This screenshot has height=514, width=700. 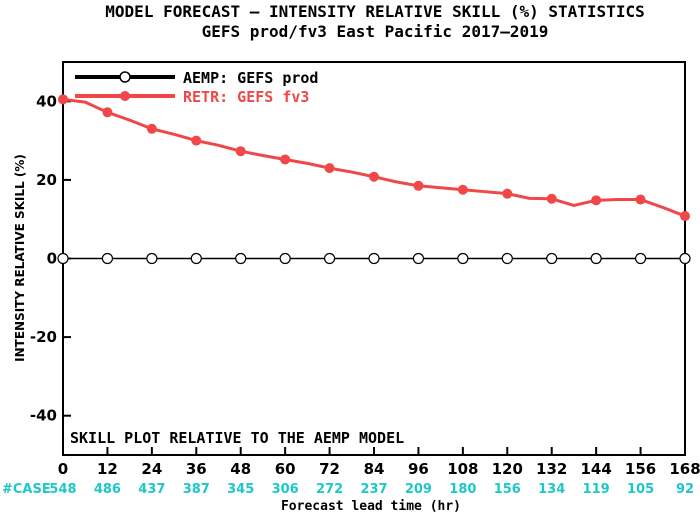 I want to click on case-count: 548, so click(x=62, y=489).